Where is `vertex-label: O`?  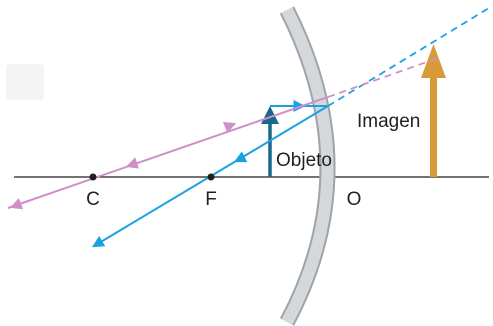
vertex-label: O is located at coordinates (354, 199).